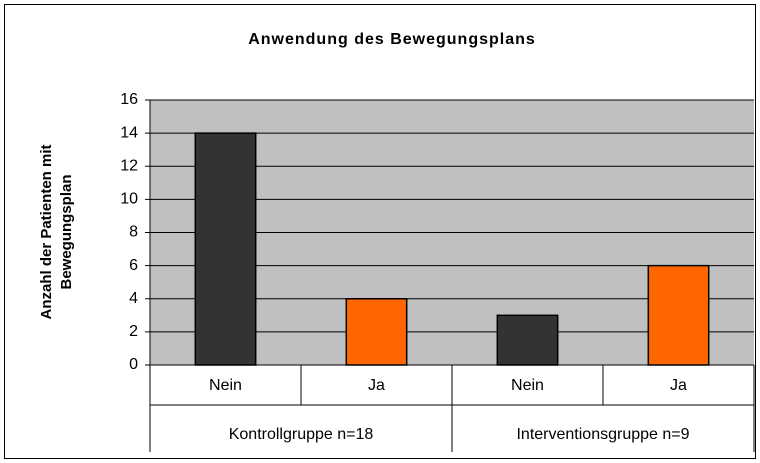  Describe the element at coordinates (602, 434) in the screenshot. I see `group-label: Interventionsgruppe n=9` at that location.